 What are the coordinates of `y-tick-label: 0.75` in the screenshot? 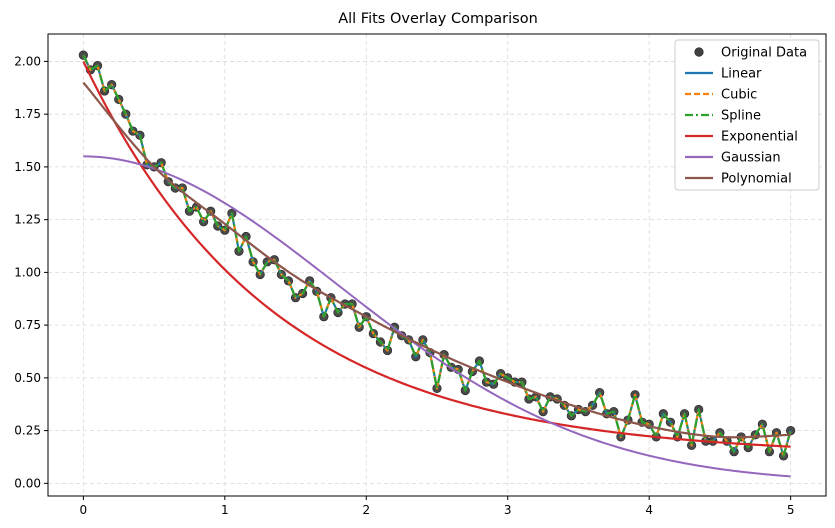 It's located at (27, 325).